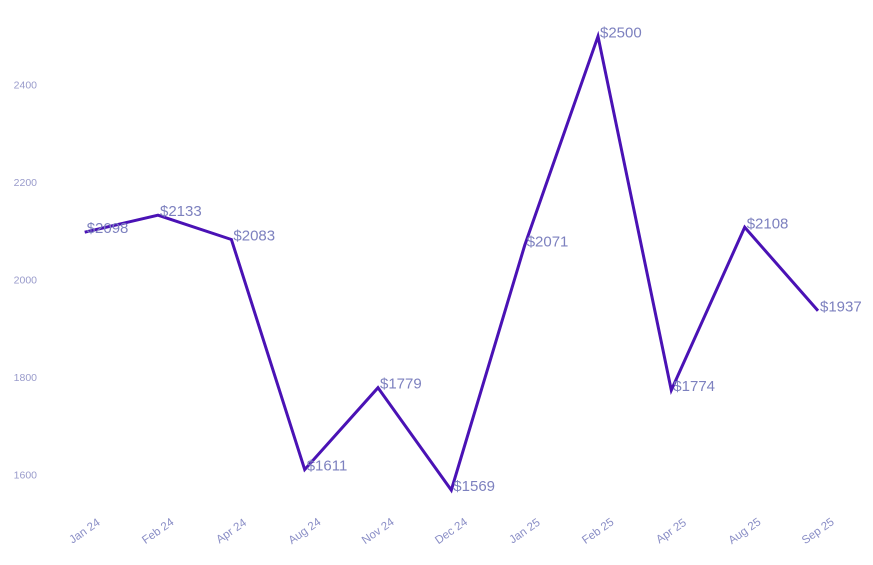  Describe the element at coordinates (401, 384) in the screenshot. I see `data-point-label: $1779` at that location.